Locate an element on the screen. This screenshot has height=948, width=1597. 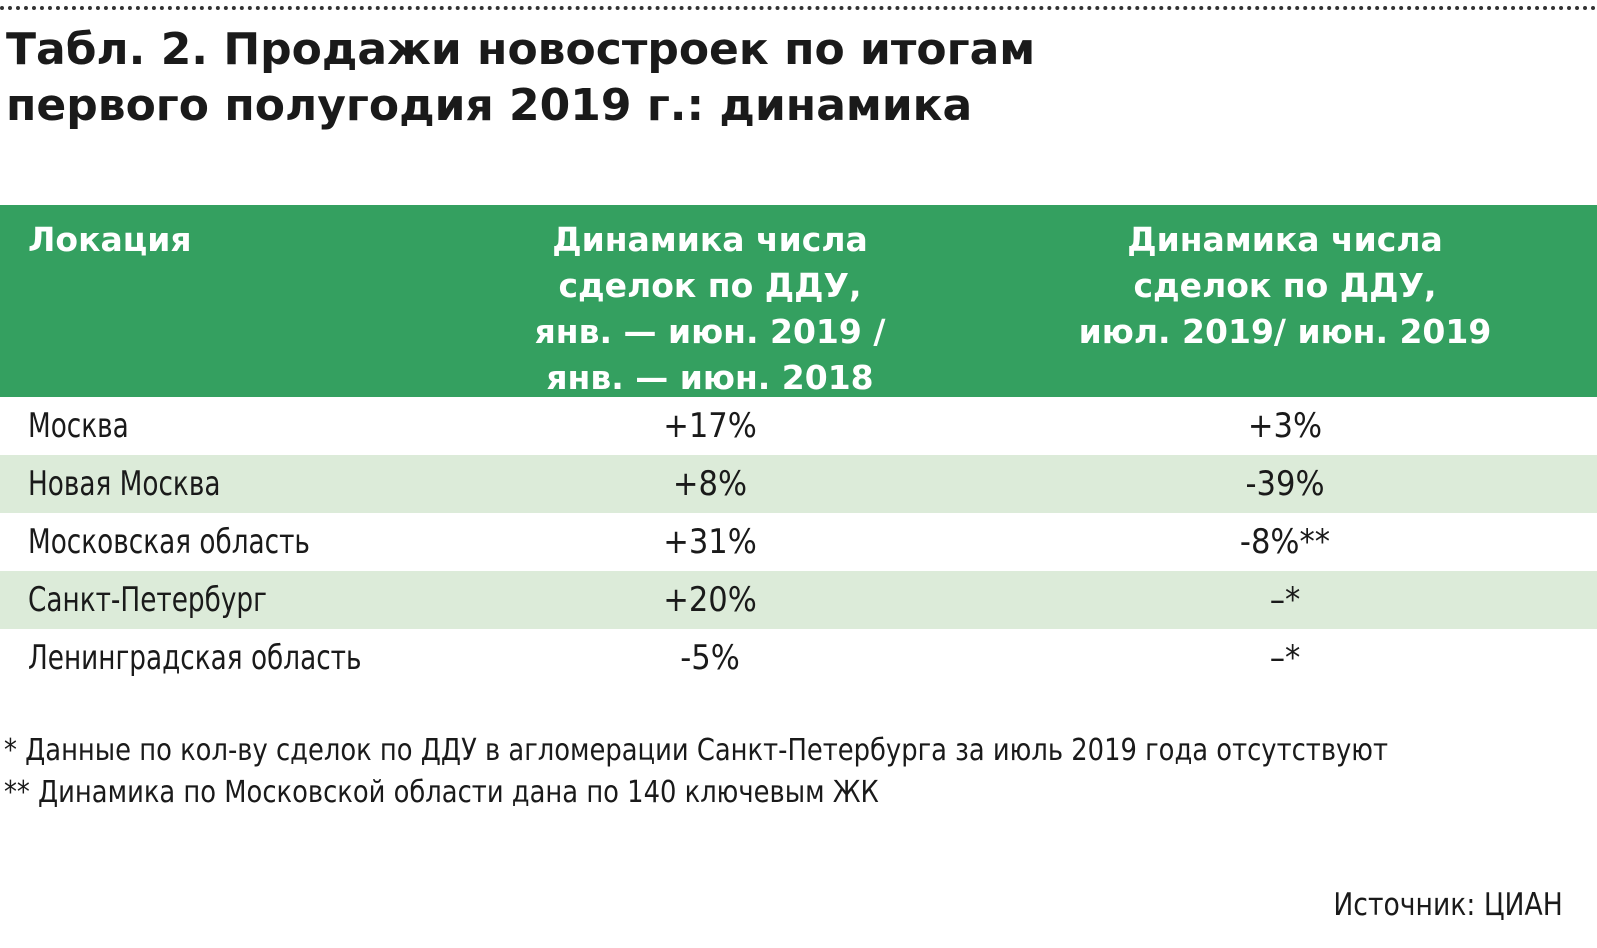
row-half-year-value: +20% is located at coordinates (710, 600).